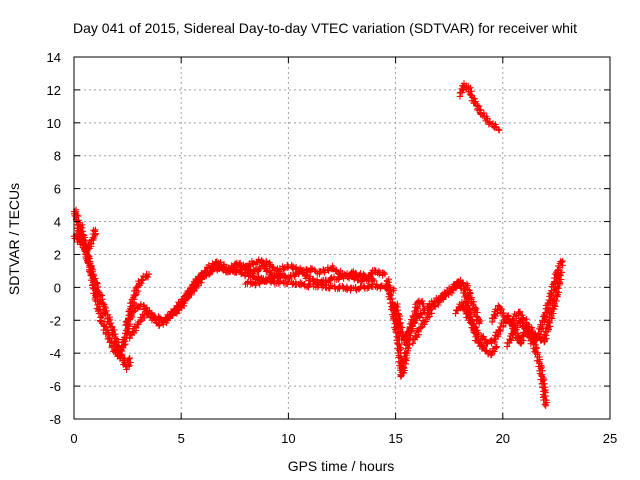  I want to click on y-tick-label: -2, so click(55, 320).